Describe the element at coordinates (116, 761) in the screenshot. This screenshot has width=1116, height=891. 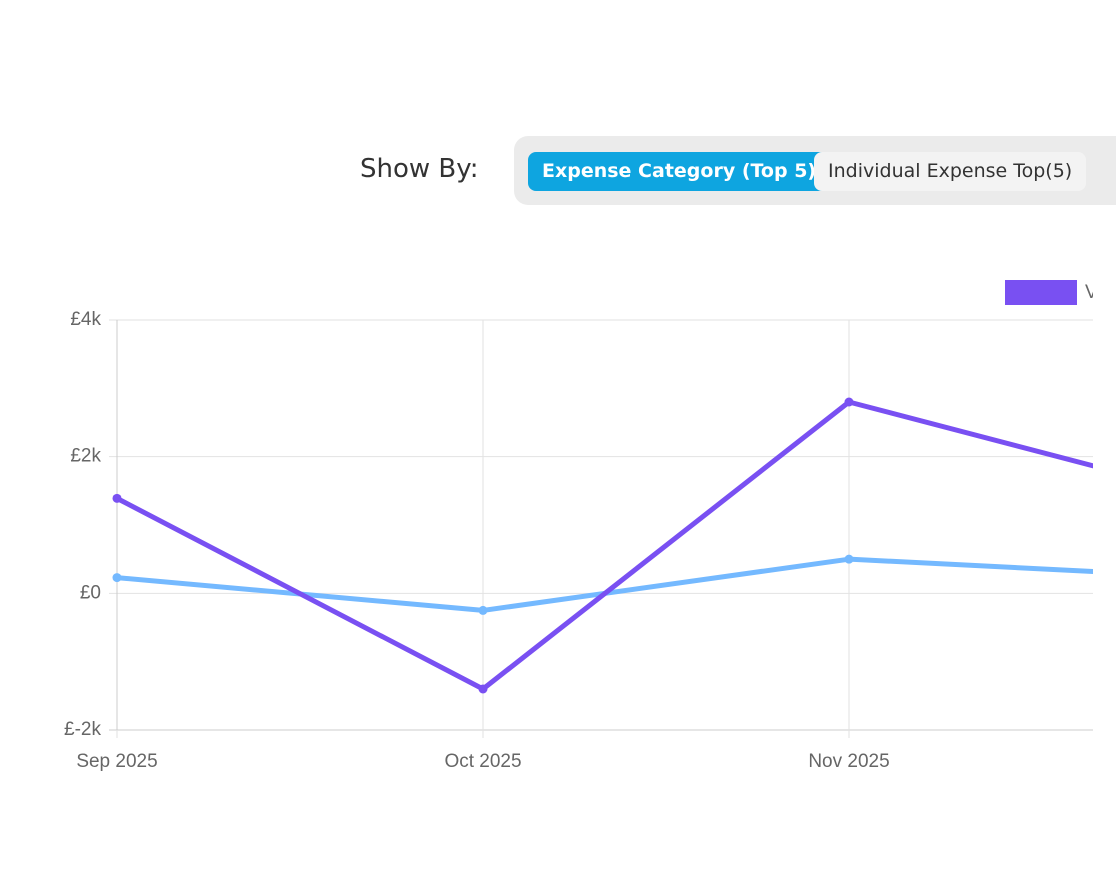
I see `x-tick-label: Sep 2025` at that location.